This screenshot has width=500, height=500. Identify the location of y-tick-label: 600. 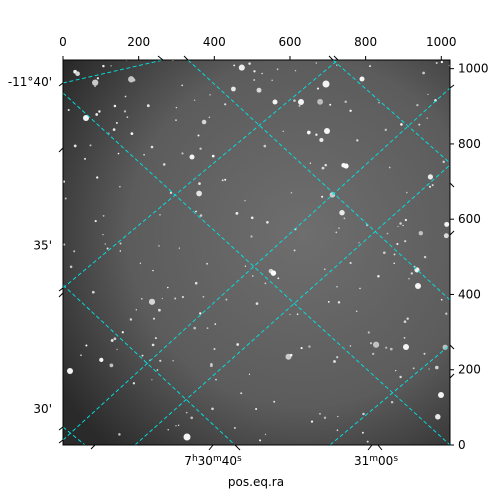
(469, 219).